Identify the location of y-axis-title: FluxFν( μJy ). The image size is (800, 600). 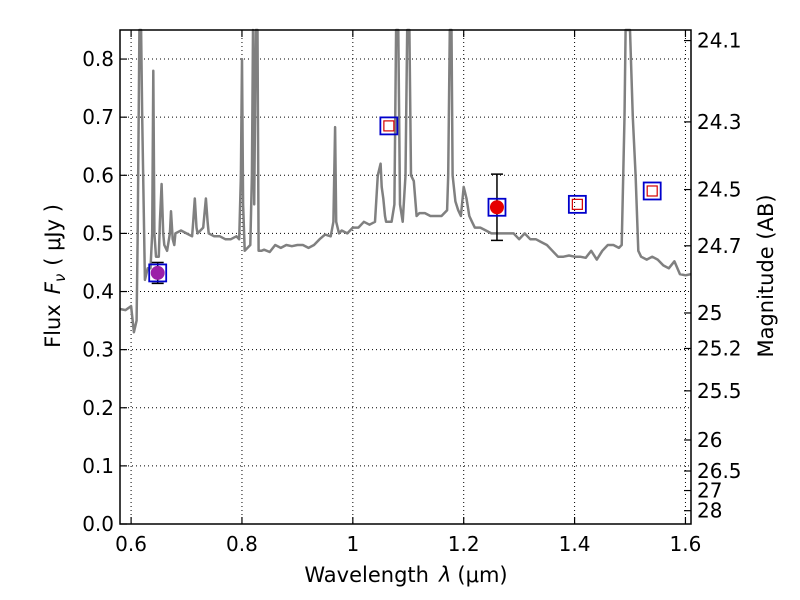
(55, 276).